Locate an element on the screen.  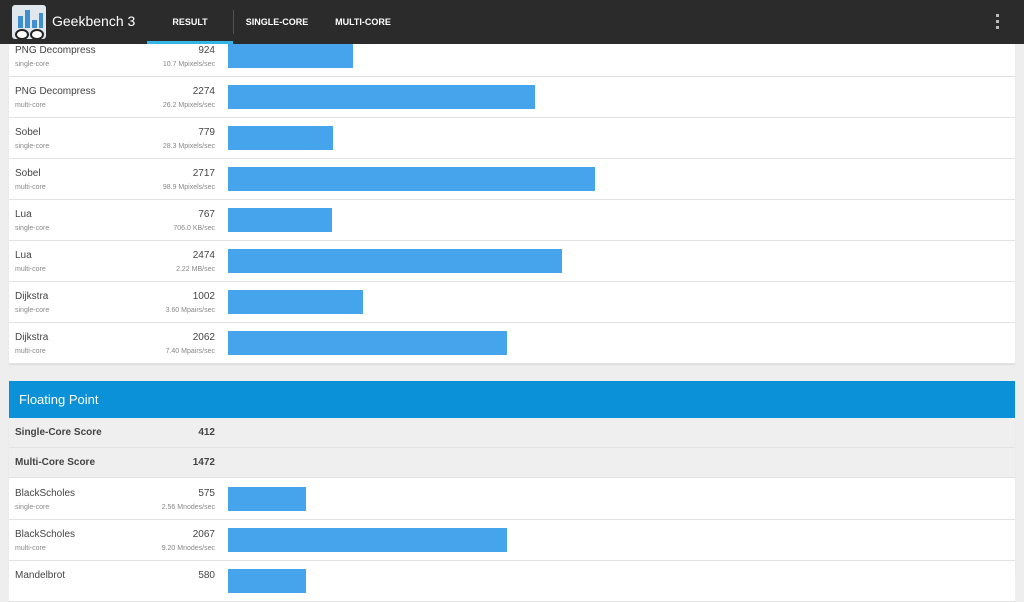
single-core-score-label: Single-Core Score is located at coordinates (58, 432).